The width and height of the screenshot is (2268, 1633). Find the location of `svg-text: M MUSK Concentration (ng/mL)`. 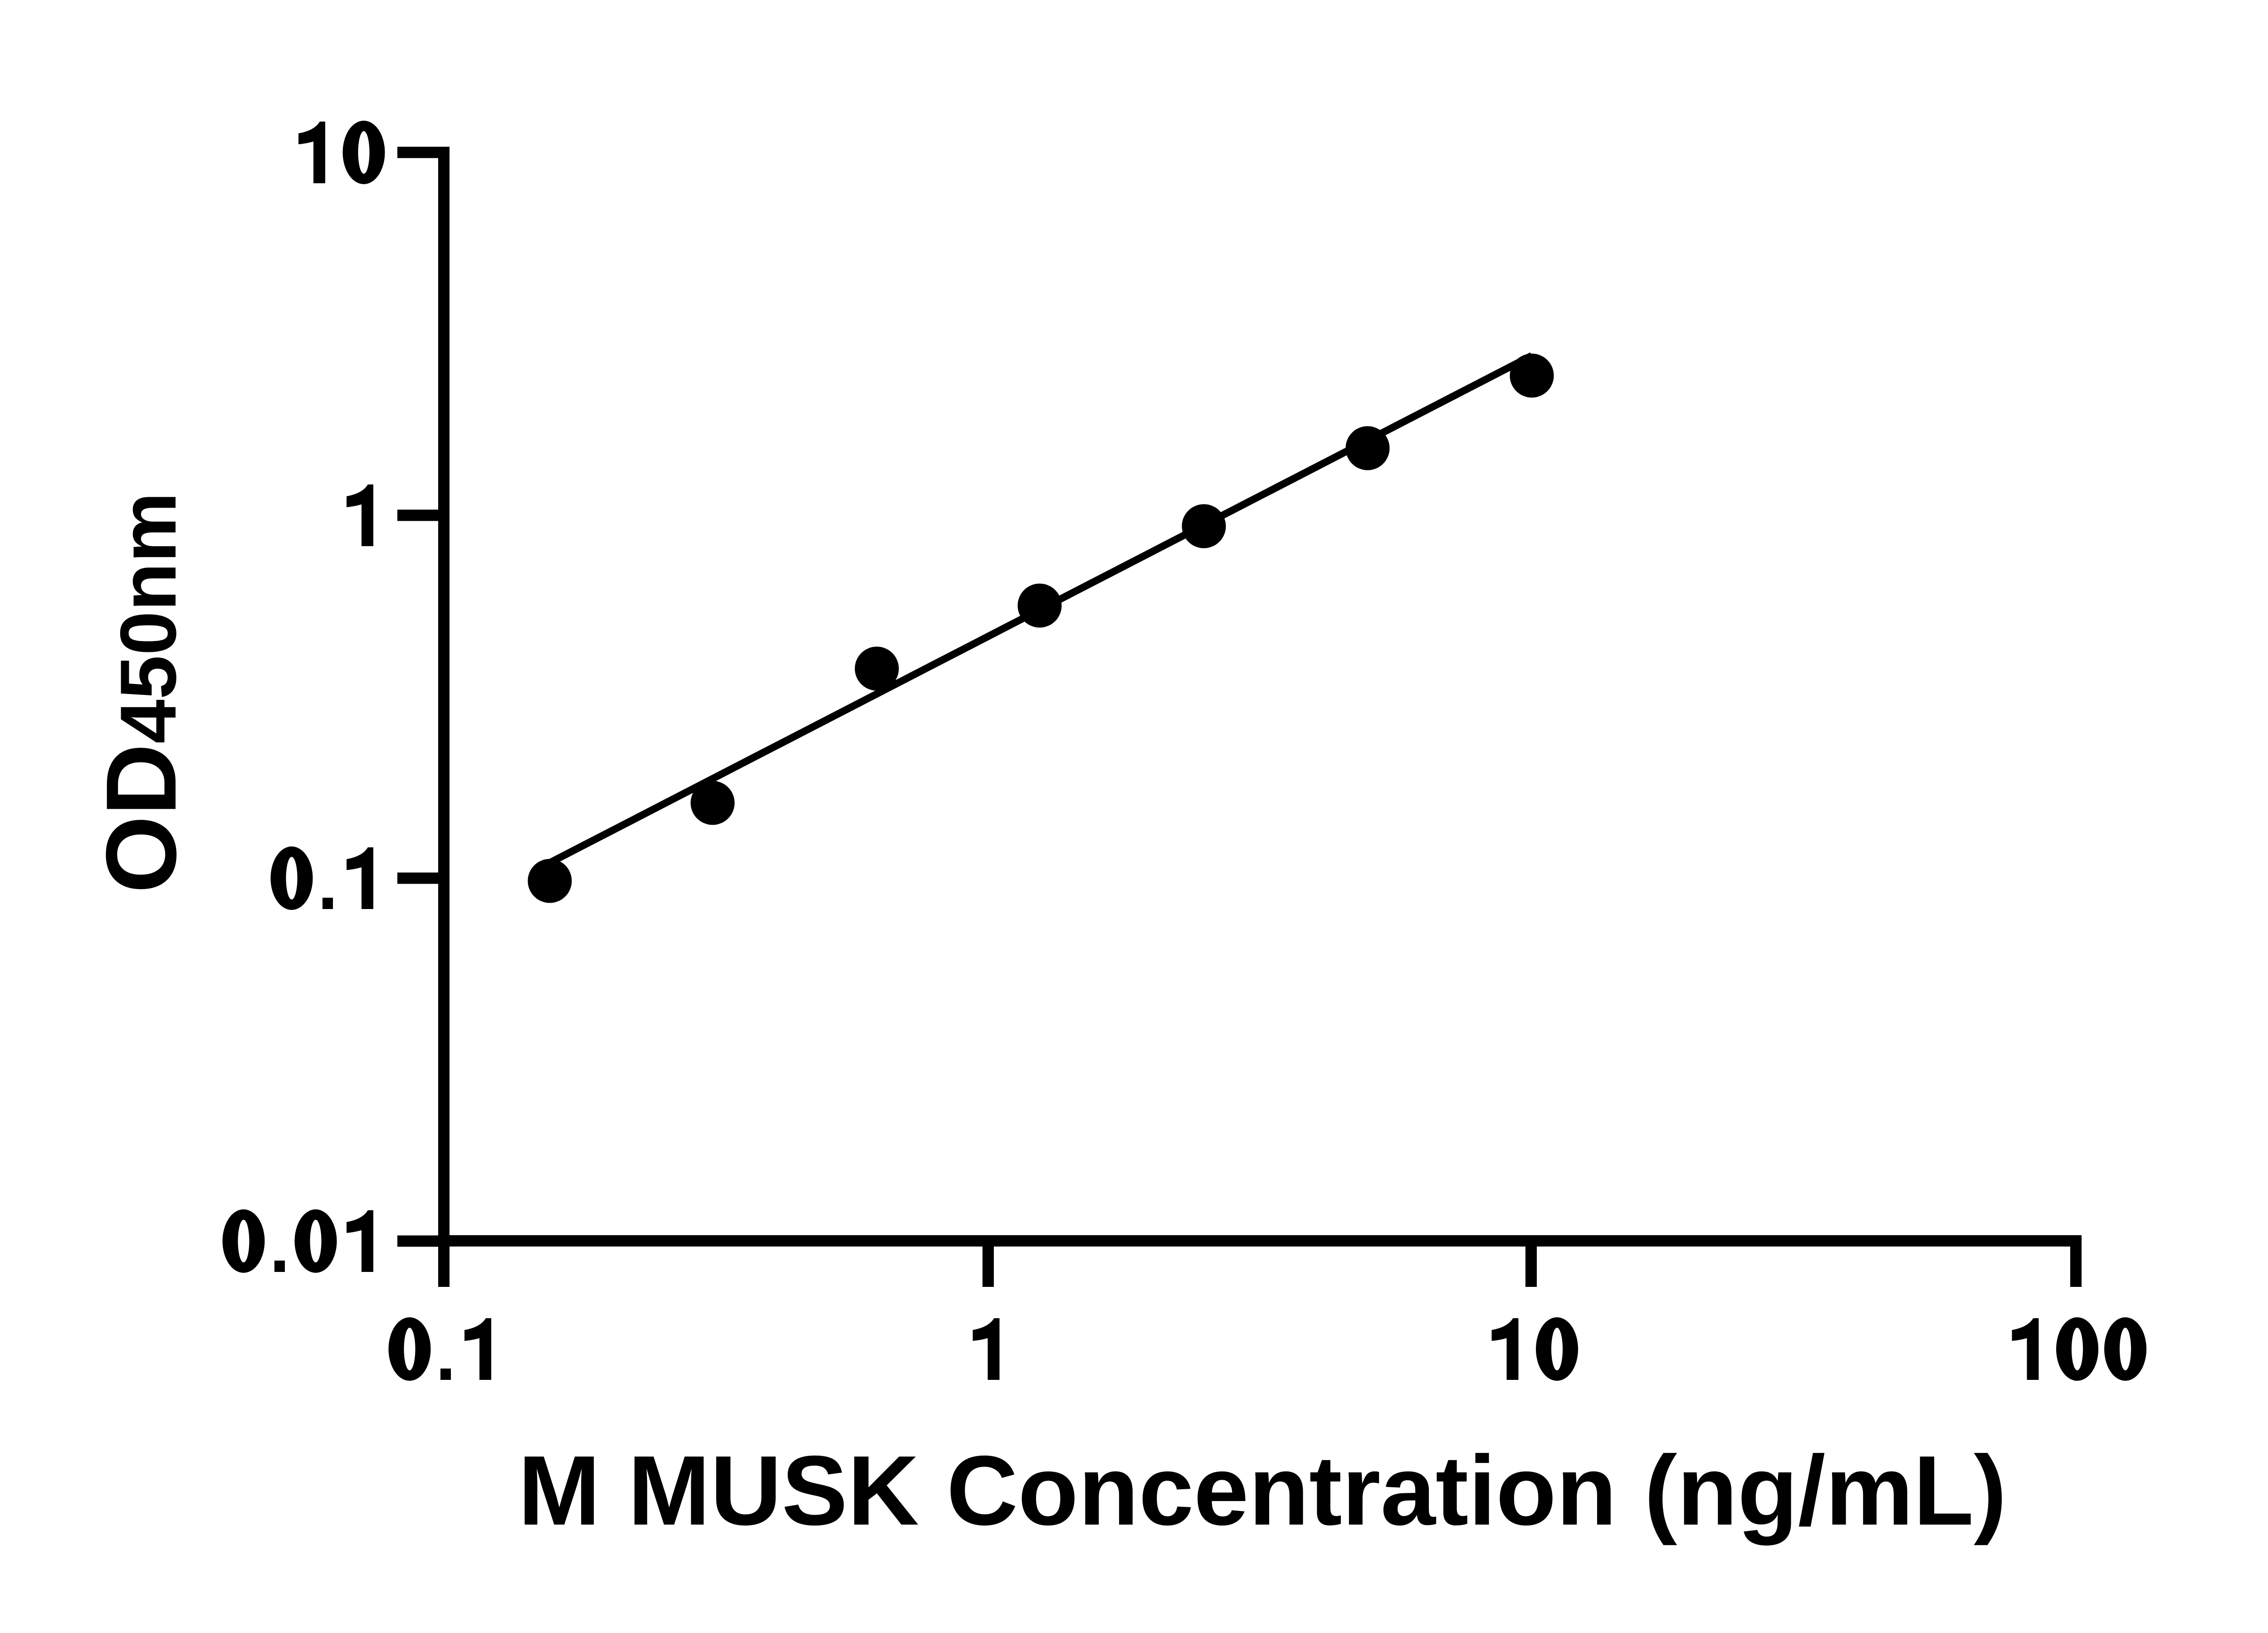

svg-text: M MUSK Concentration (ng/mL) is located at coordinates (1263, 1491).